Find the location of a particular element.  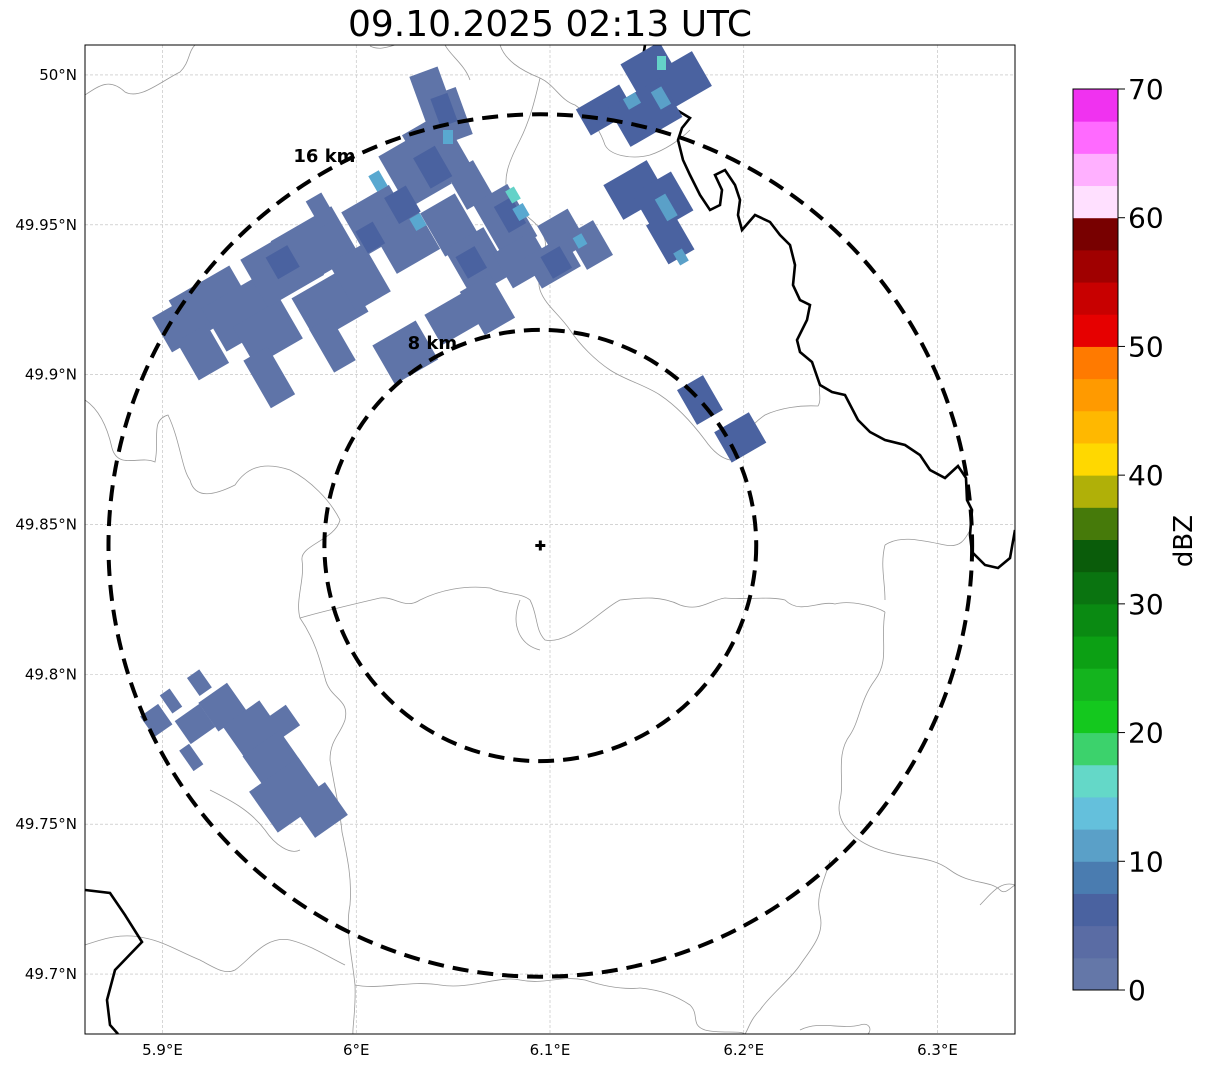

radar-site-marker is located at coordinates (540, 545).